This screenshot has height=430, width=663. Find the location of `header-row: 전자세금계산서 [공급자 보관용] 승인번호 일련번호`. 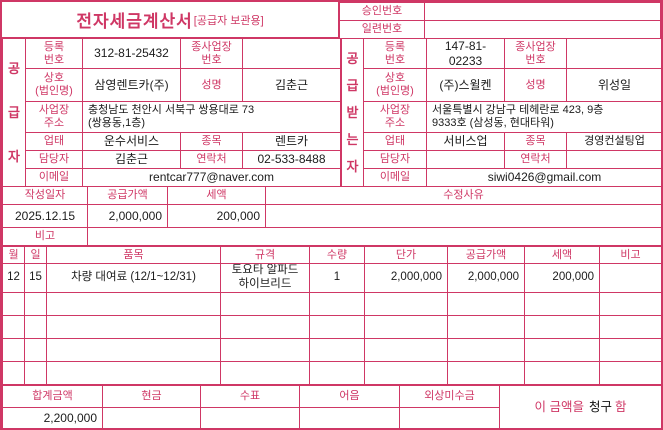

header-row: 전자세금계산서 [공급자 보관용] 승인번호 일련번호 is located at coordinates (331, 20).